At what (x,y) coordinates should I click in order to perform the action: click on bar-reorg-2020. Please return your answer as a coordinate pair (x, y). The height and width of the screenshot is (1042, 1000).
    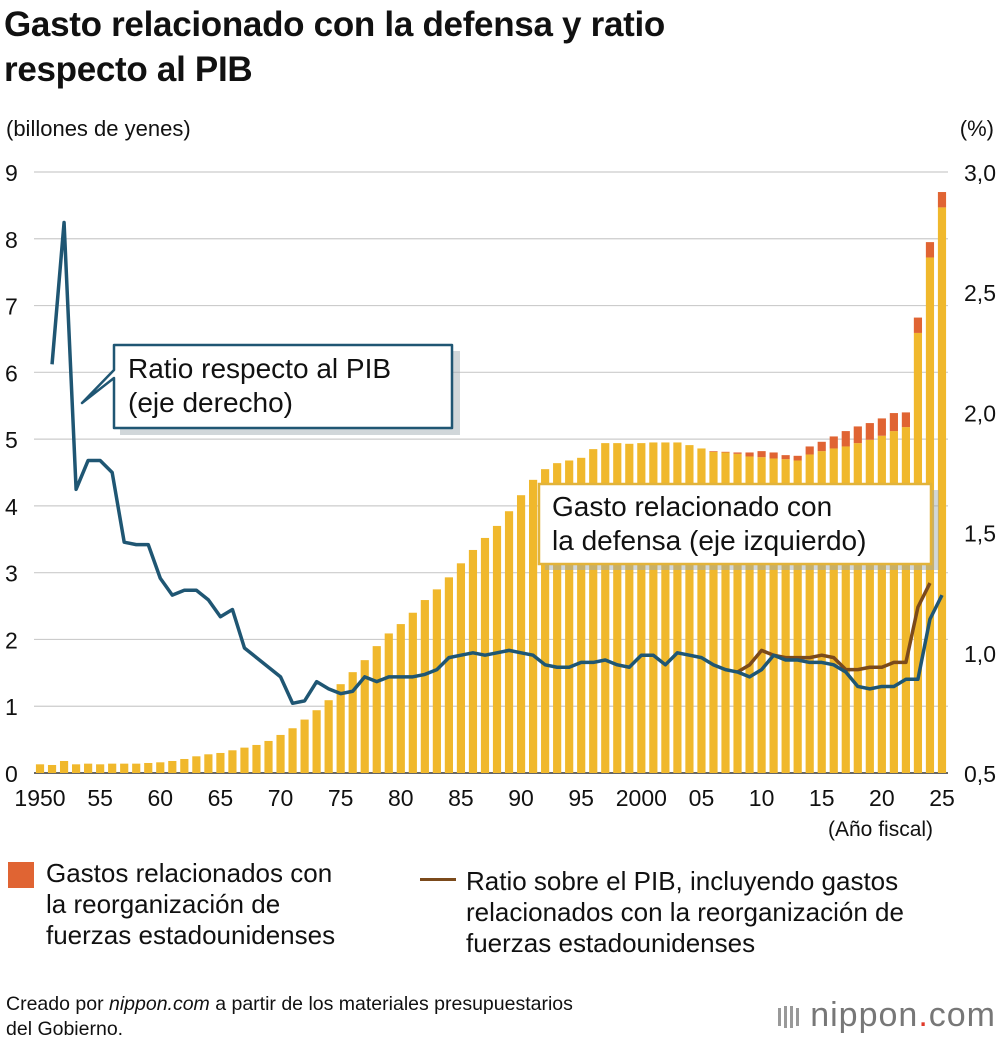
    Looking at the image, I should click on (881, 427).